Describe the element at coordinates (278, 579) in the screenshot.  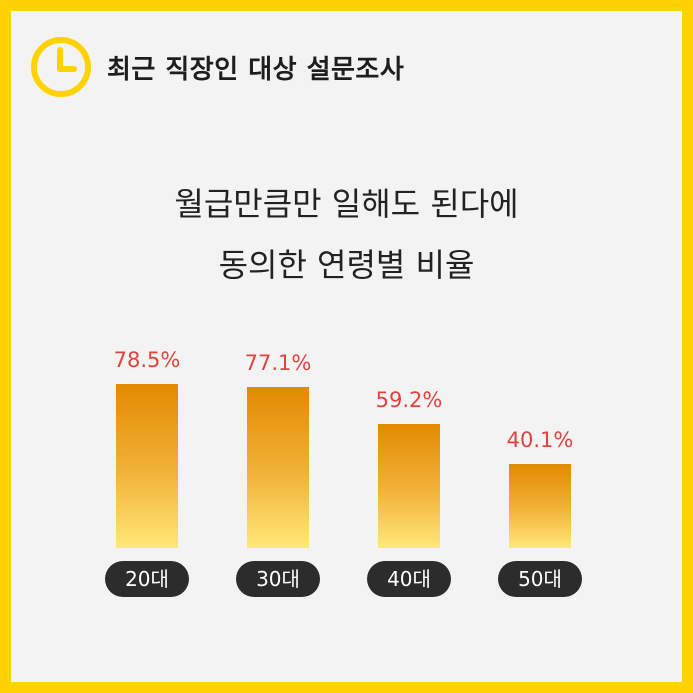
I see `category-label: 30대` at that location.